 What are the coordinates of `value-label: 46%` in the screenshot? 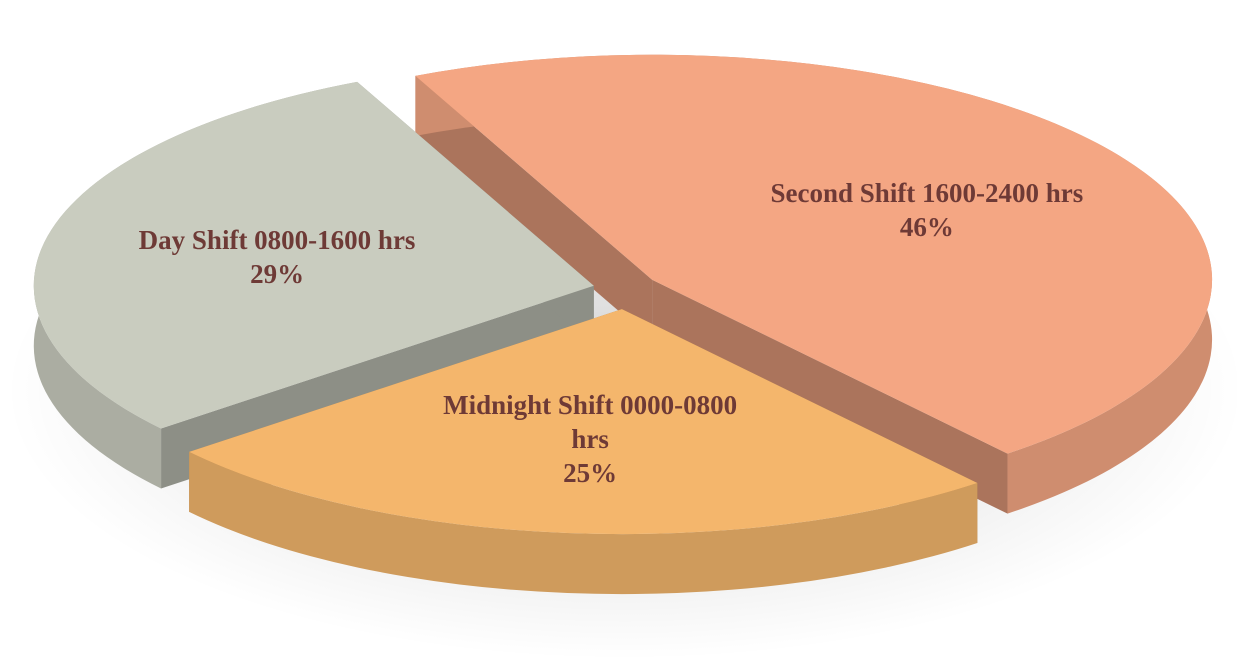 It's located at (926, 227).